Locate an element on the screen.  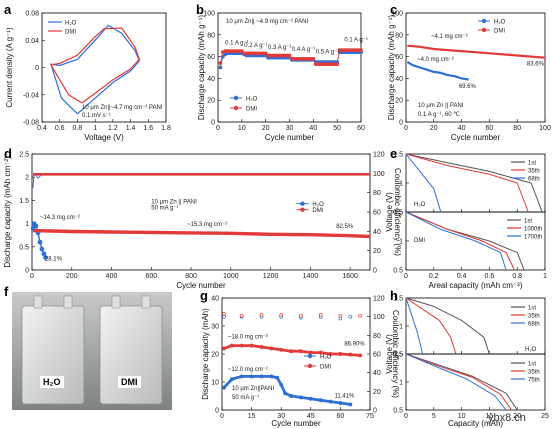
x-tick-label: 0.6 is located at coordinates (60, 128).